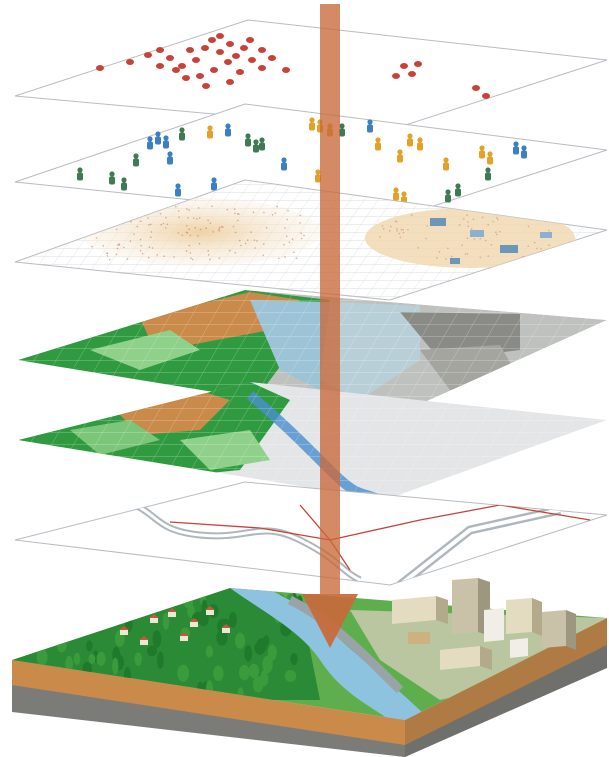 Image resolution: width=609 pixels, height=757 pixels. I want to click on event-dots, so click(293, 66).